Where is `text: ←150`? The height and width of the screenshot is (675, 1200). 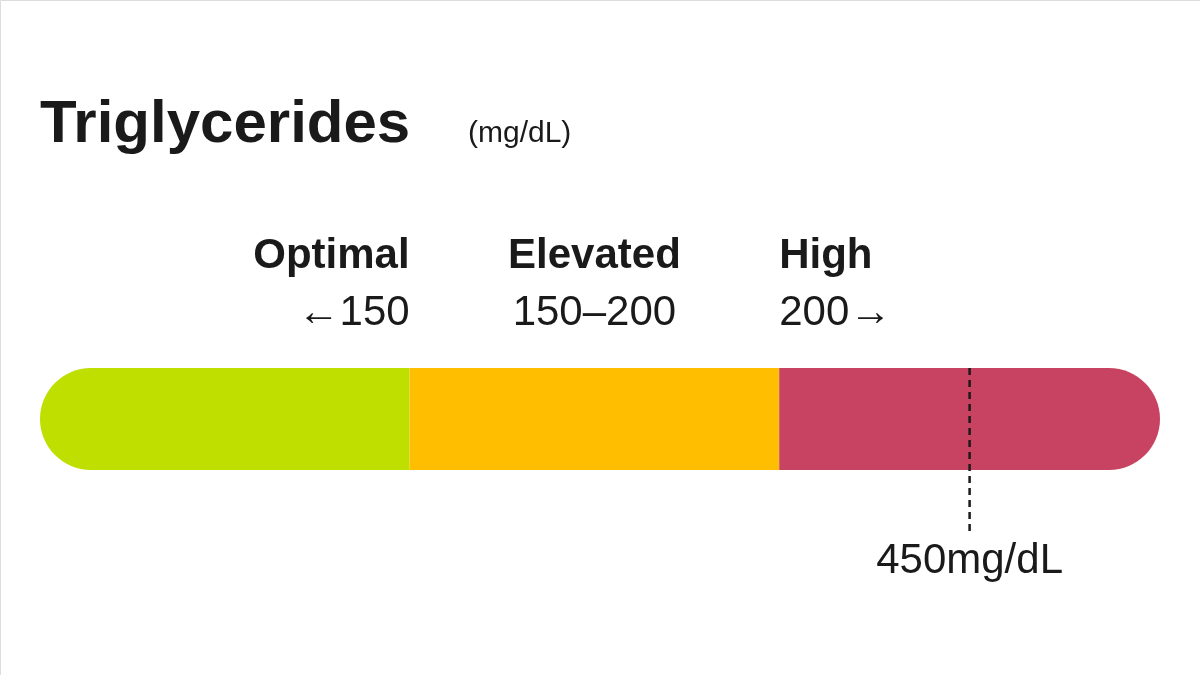 text: ←150 is located at coordinates (353, 310).